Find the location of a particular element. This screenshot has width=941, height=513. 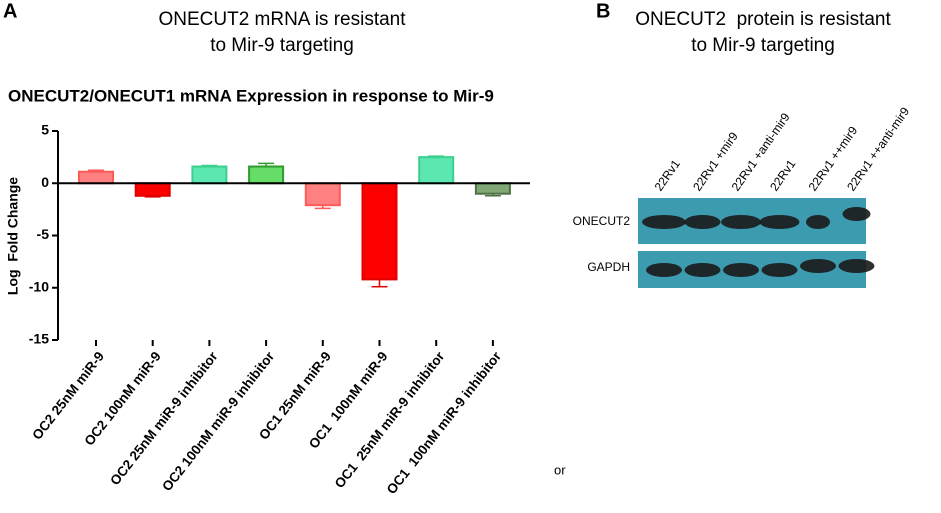

panel-label: A is located at coordinates (10, 11).